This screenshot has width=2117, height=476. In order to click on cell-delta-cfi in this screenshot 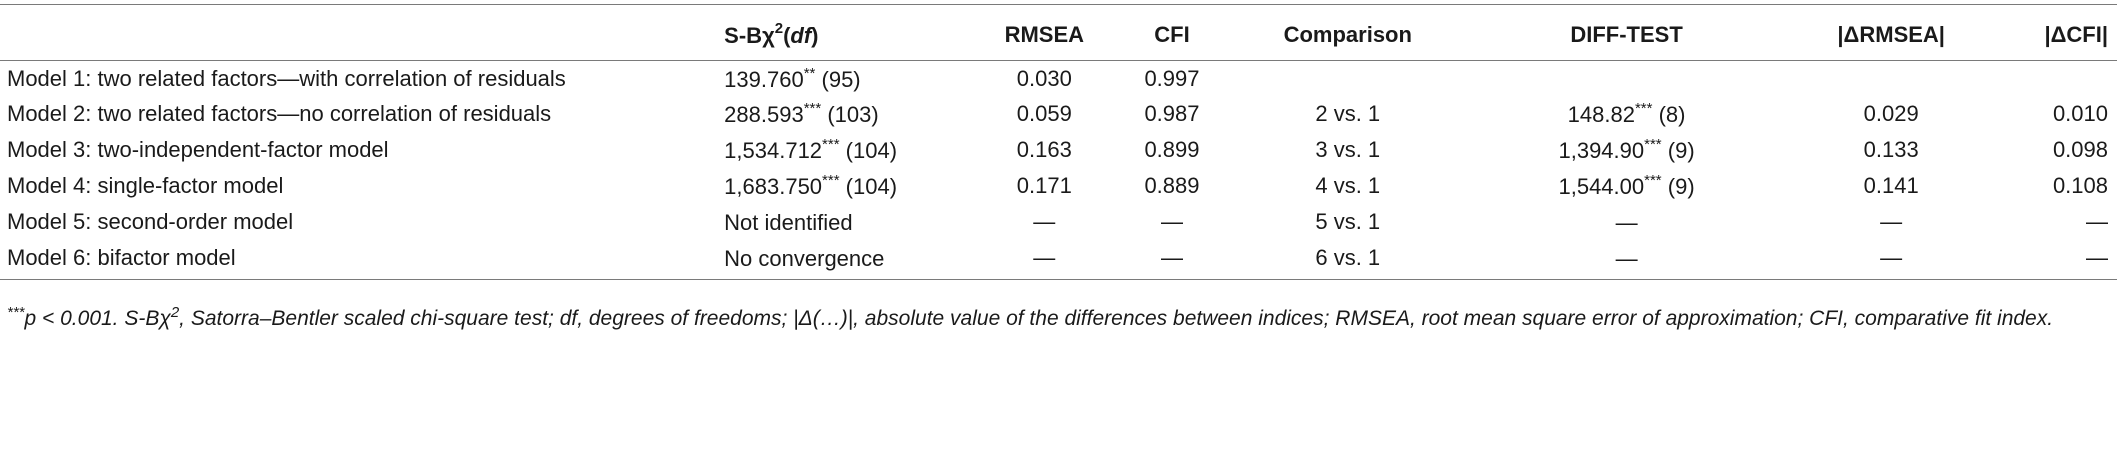, I will do `click(2053, 78)`.